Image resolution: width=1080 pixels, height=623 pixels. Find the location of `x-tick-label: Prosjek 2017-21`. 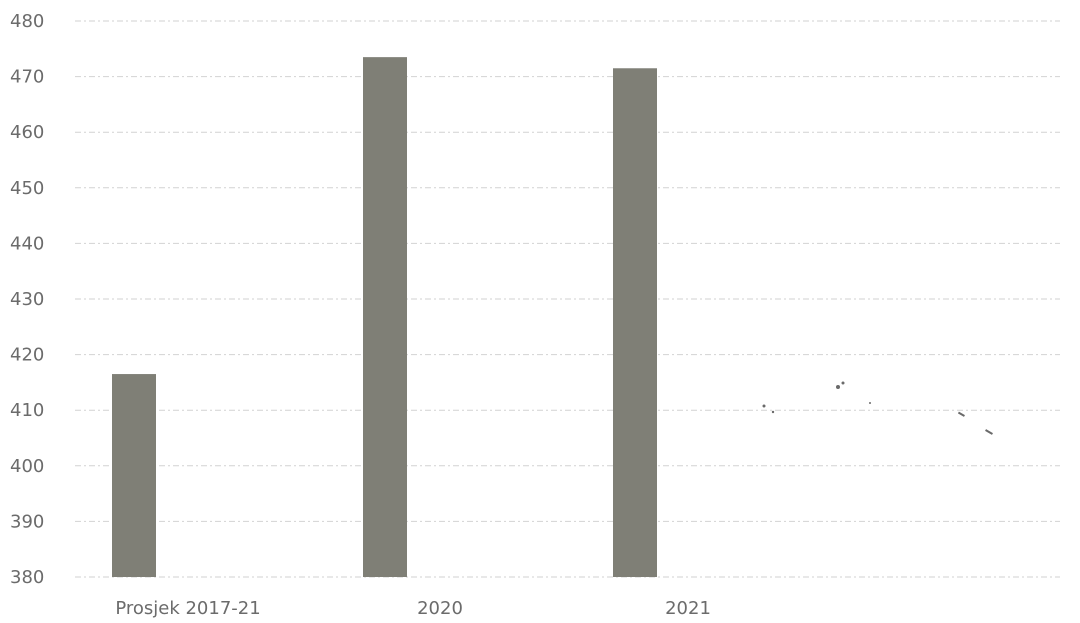

x-tick-label: Prosjek 2017-21 is located at coordinates (187, 608).